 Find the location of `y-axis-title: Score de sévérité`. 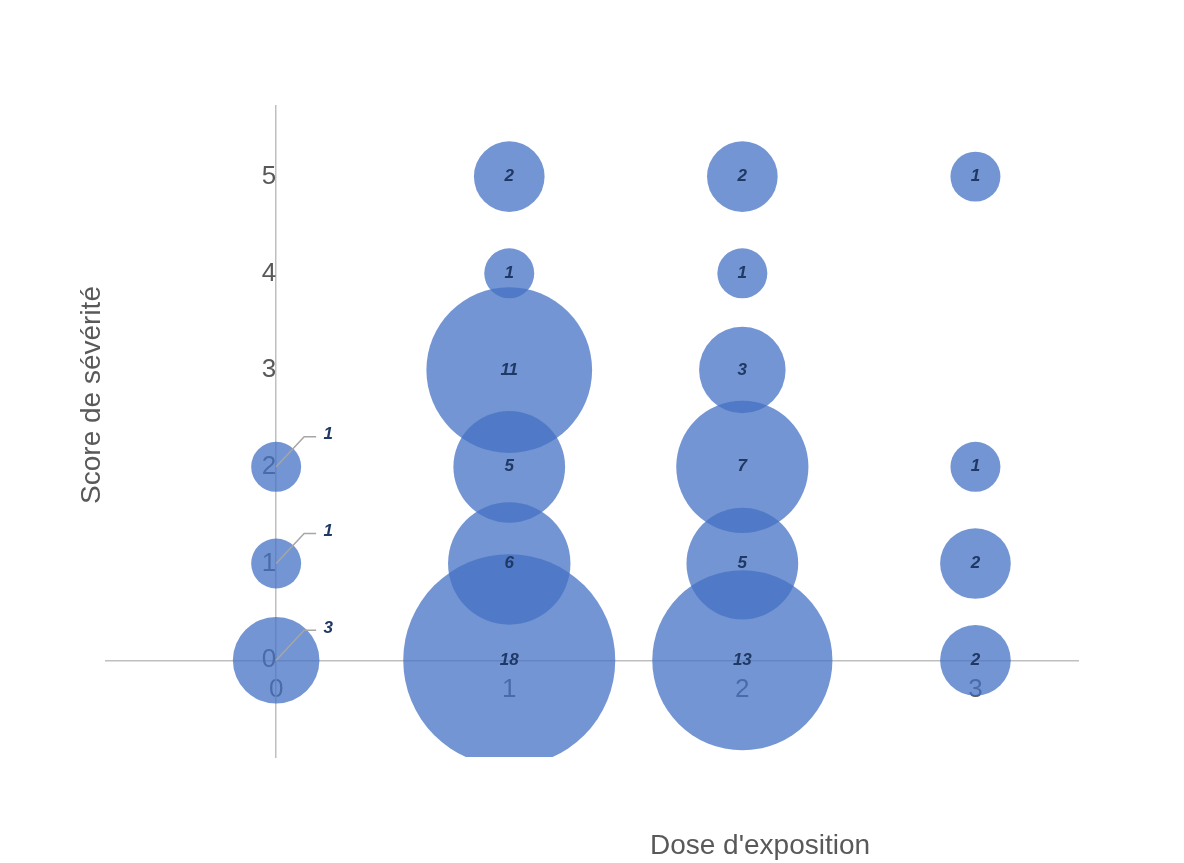

y-axis-title: Score de sévérité is located at coordinates (90, 395).